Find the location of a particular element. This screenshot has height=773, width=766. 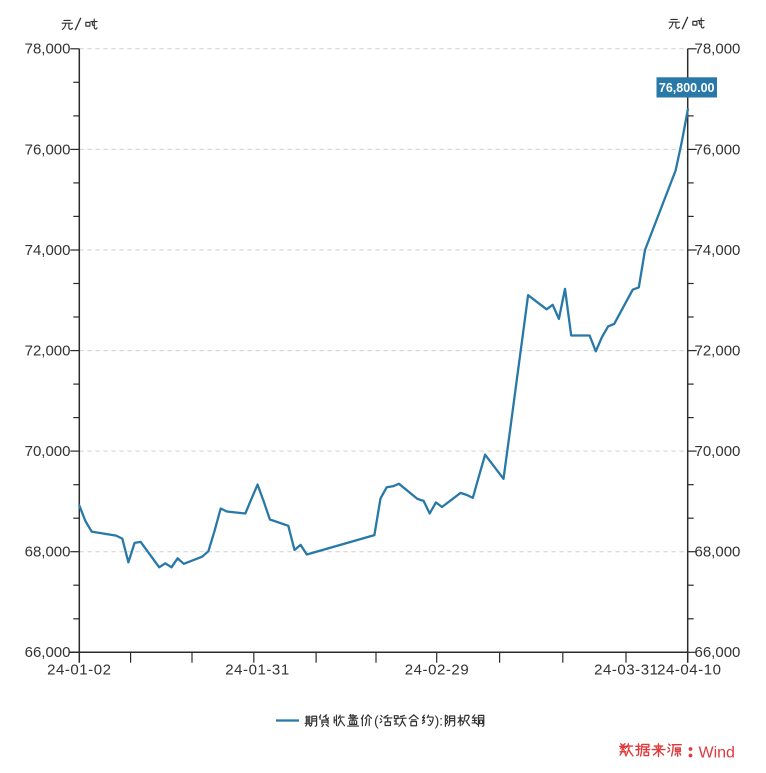

svg-text: 76,800.00 is located at coordinates (687, 88).